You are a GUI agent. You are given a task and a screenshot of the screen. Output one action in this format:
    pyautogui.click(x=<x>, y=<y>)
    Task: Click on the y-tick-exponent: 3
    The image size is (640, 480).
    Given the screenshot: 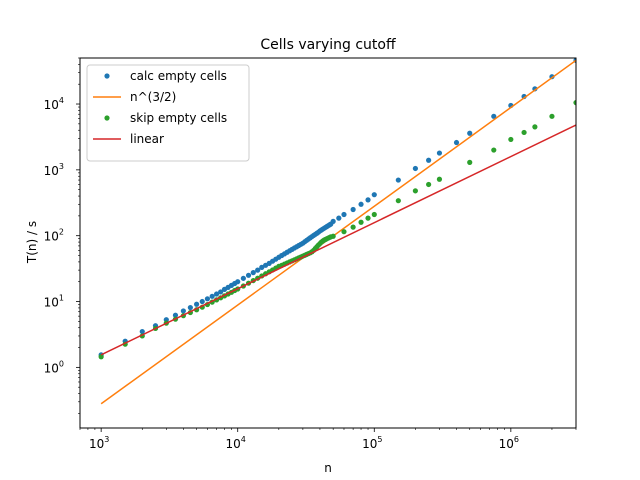 What is the action you would take?
    pyautogui.click(x=61, y=166)
    